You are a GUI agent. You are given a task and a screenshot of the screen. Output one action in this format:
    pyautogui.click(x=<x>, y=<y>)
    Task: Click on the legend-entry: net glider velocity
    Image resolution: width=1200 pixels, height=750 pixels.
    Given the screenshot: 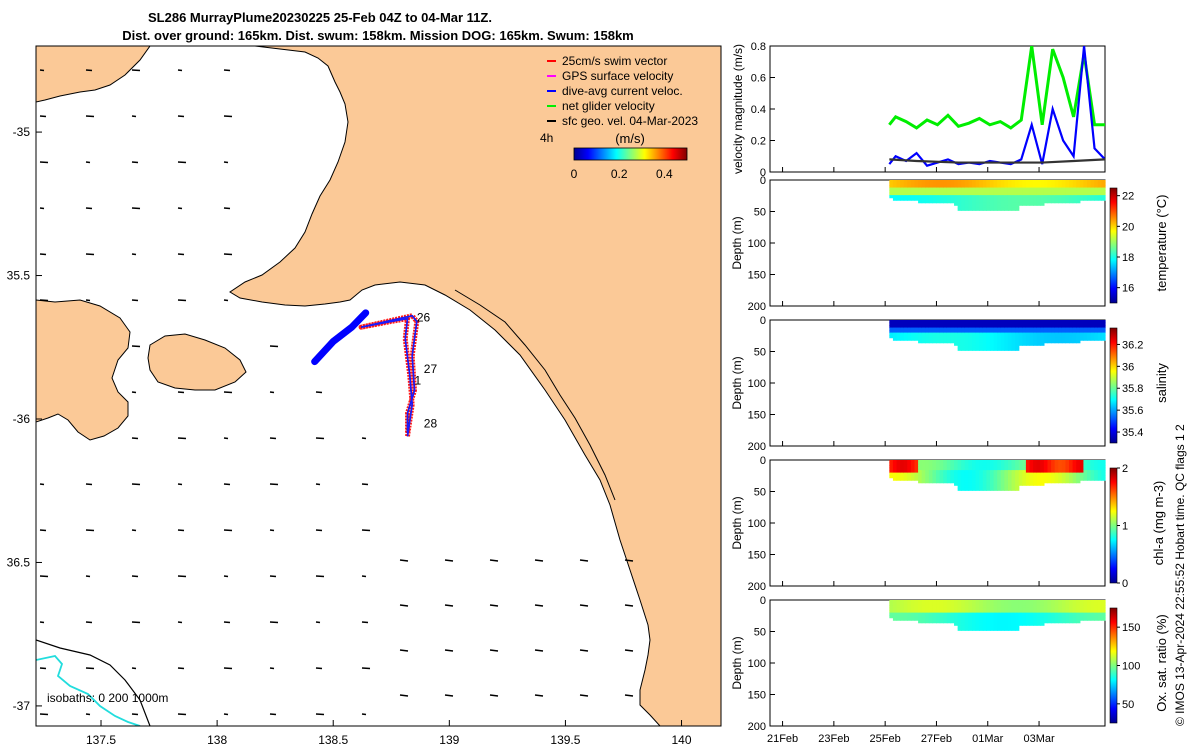 What is the action you would take?
    pyautogui.click(x=608, y=106)
    